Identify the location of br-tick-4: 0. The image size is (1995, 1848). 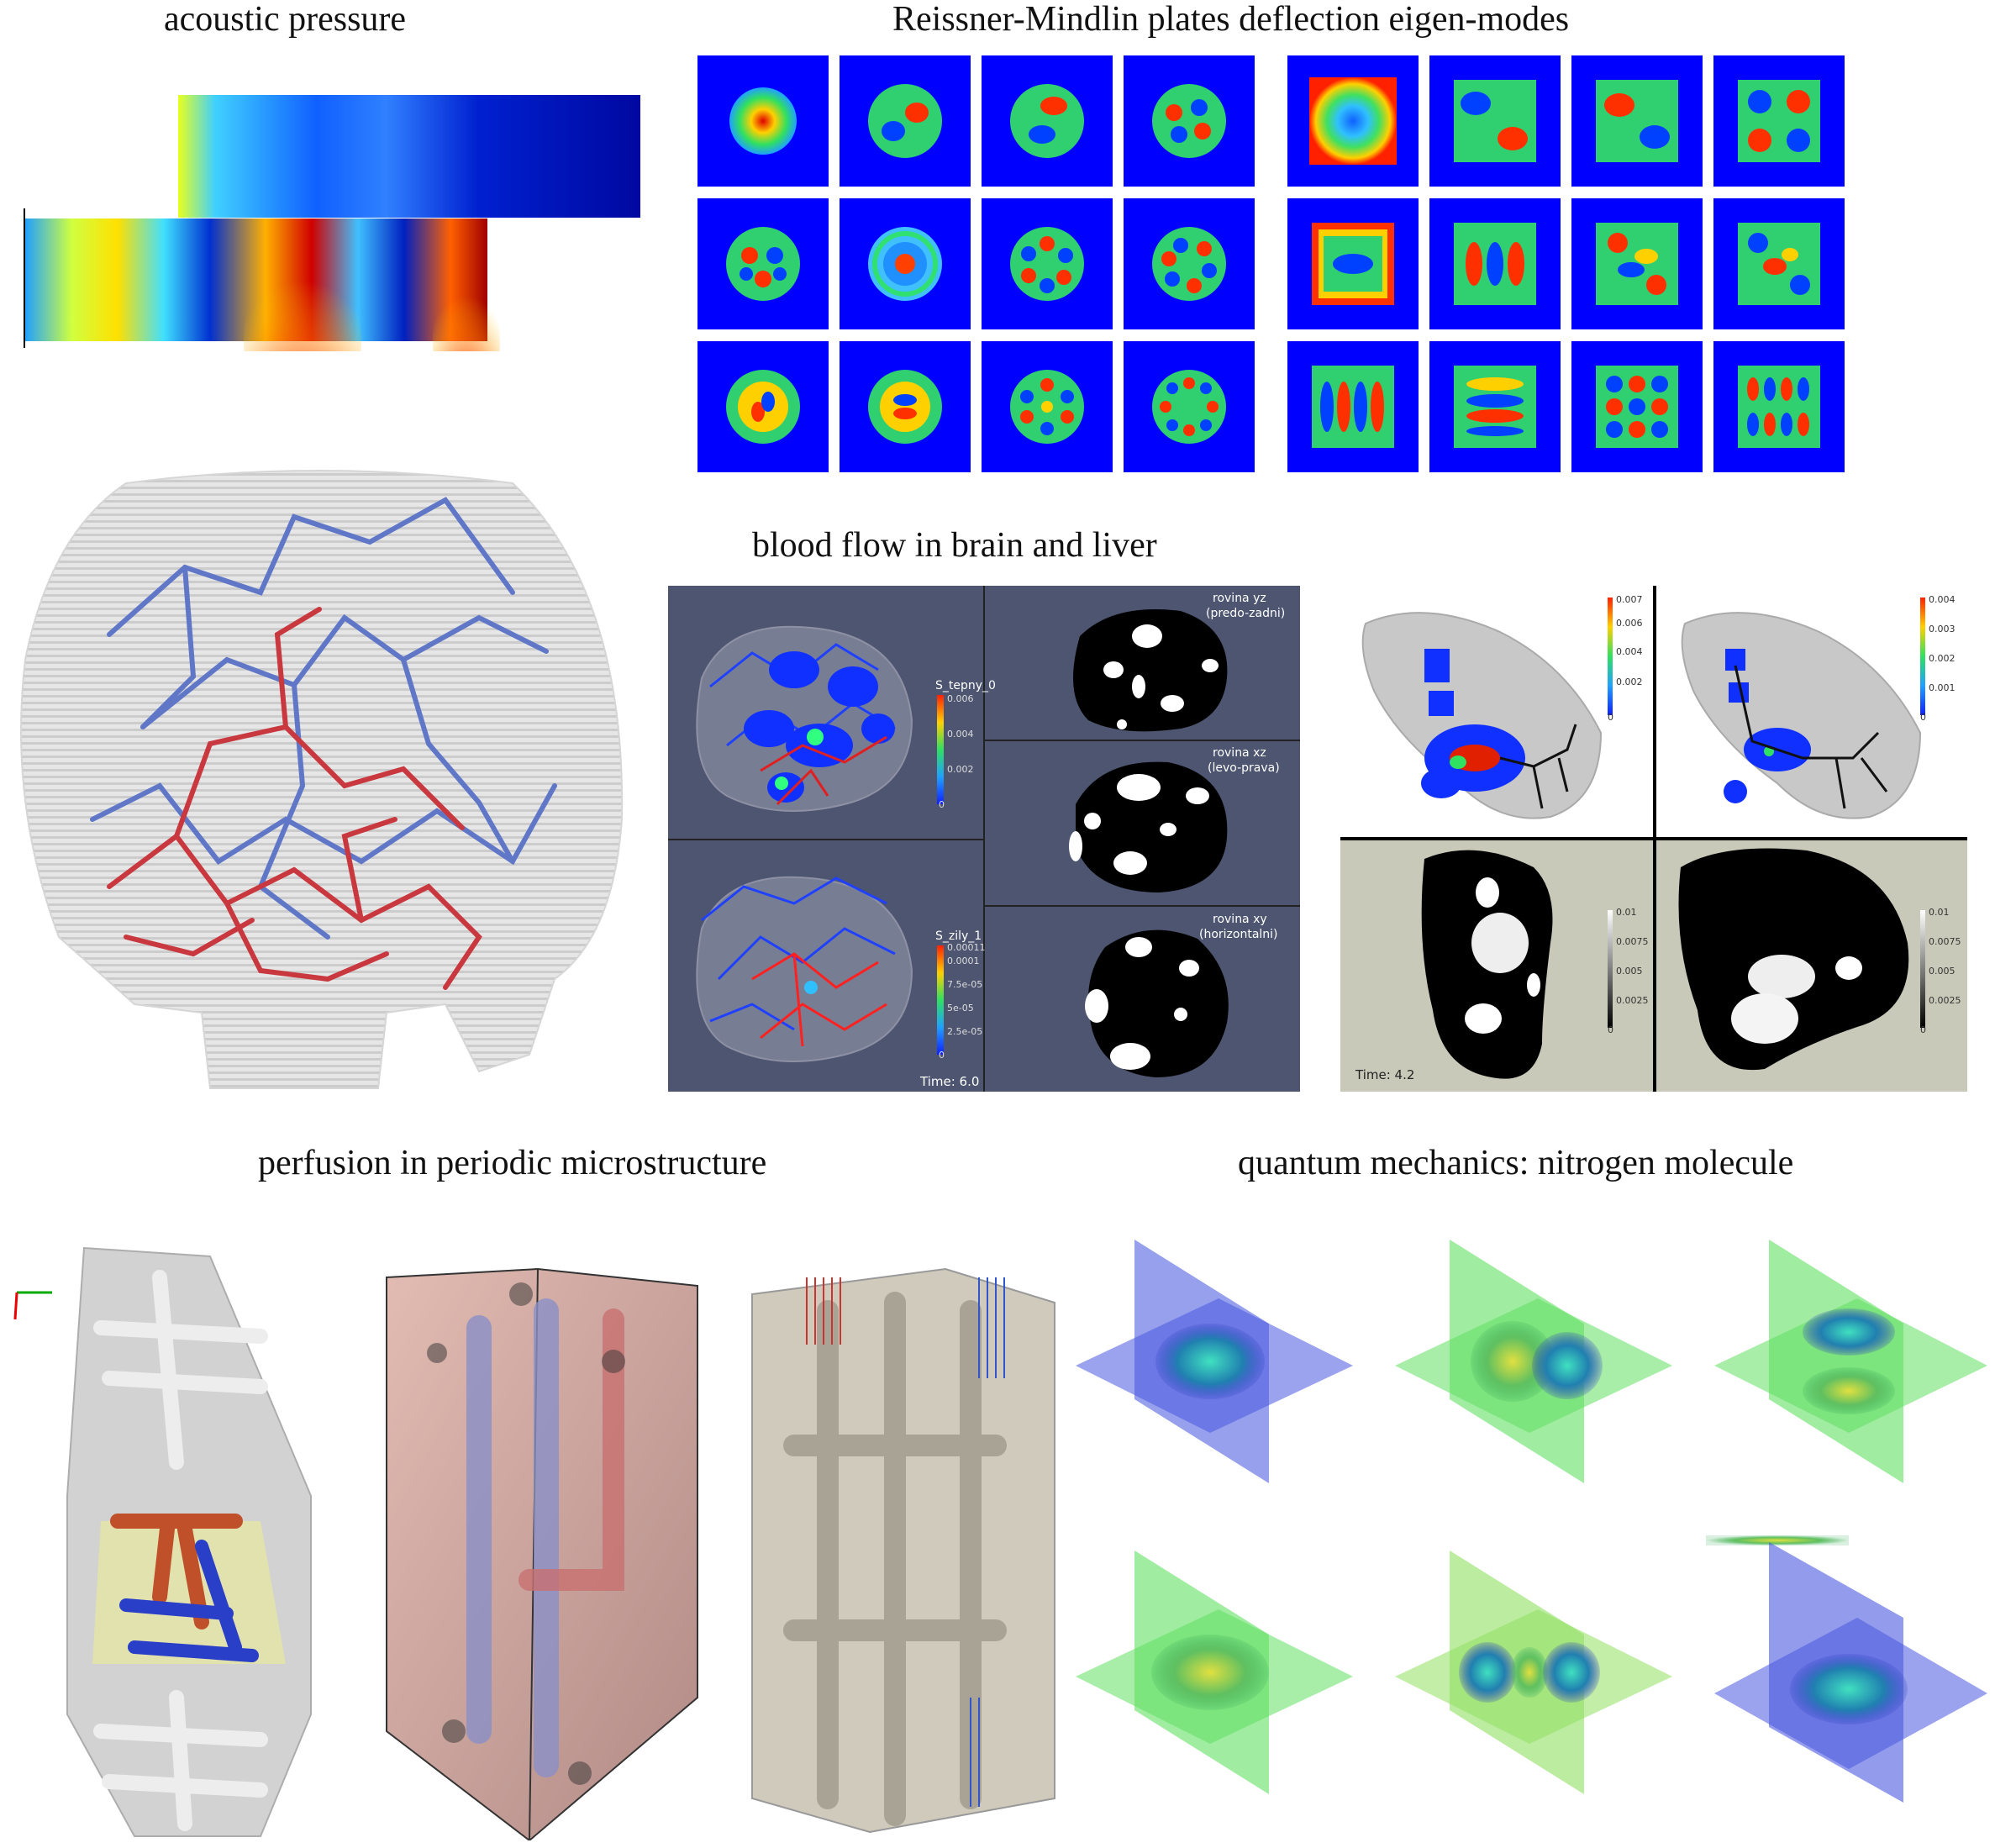
(1923, 1029).